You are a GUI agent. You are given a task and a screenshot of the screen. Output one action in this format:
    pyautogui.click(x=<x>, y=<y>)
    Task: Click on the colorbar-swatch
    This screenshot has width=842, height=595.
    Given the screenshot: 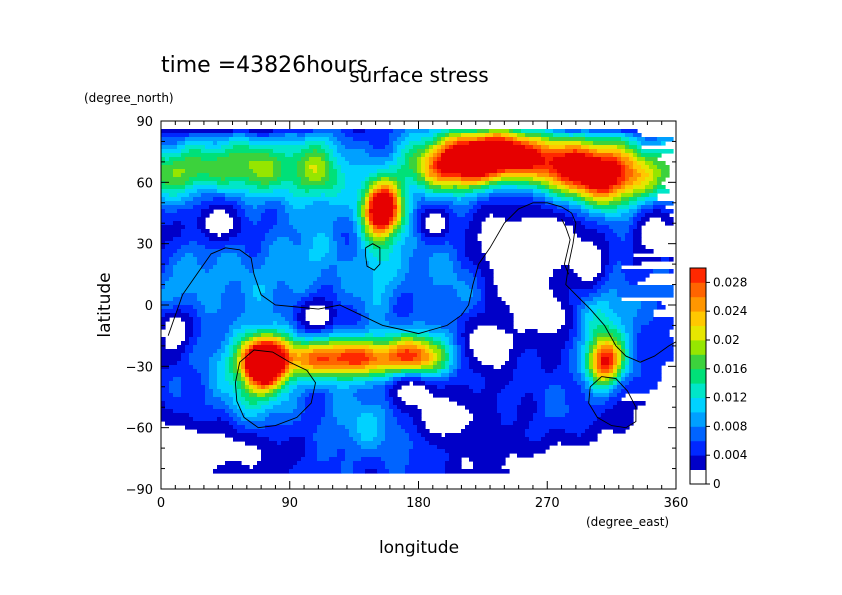 What is the action you would take?
    pyautogui.click(x=698, y=275)
    